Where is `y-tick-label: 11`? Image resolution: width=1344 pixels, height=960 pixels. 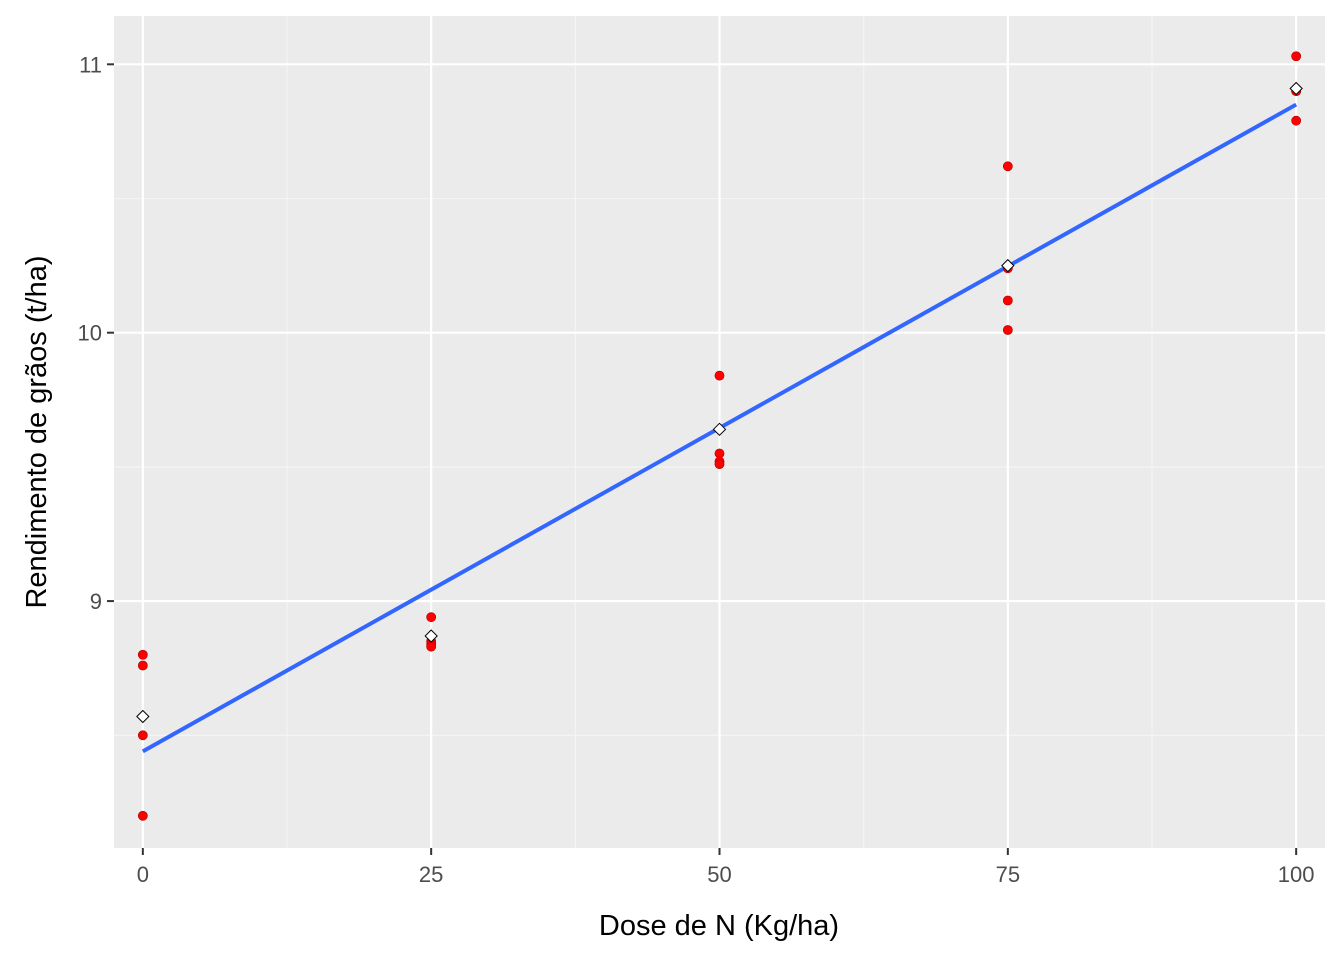
y-tick-label: 11 is located at coordinates (90, 64).